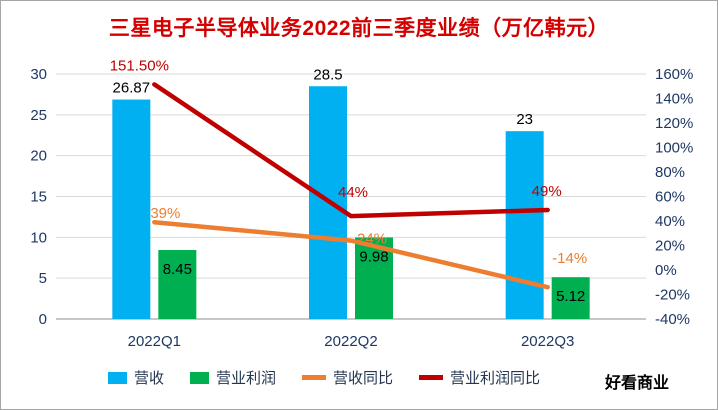  Describe the element at coordinates (666, 270) in the screenshot. I see `right-axis-tick: 0%` at that location.